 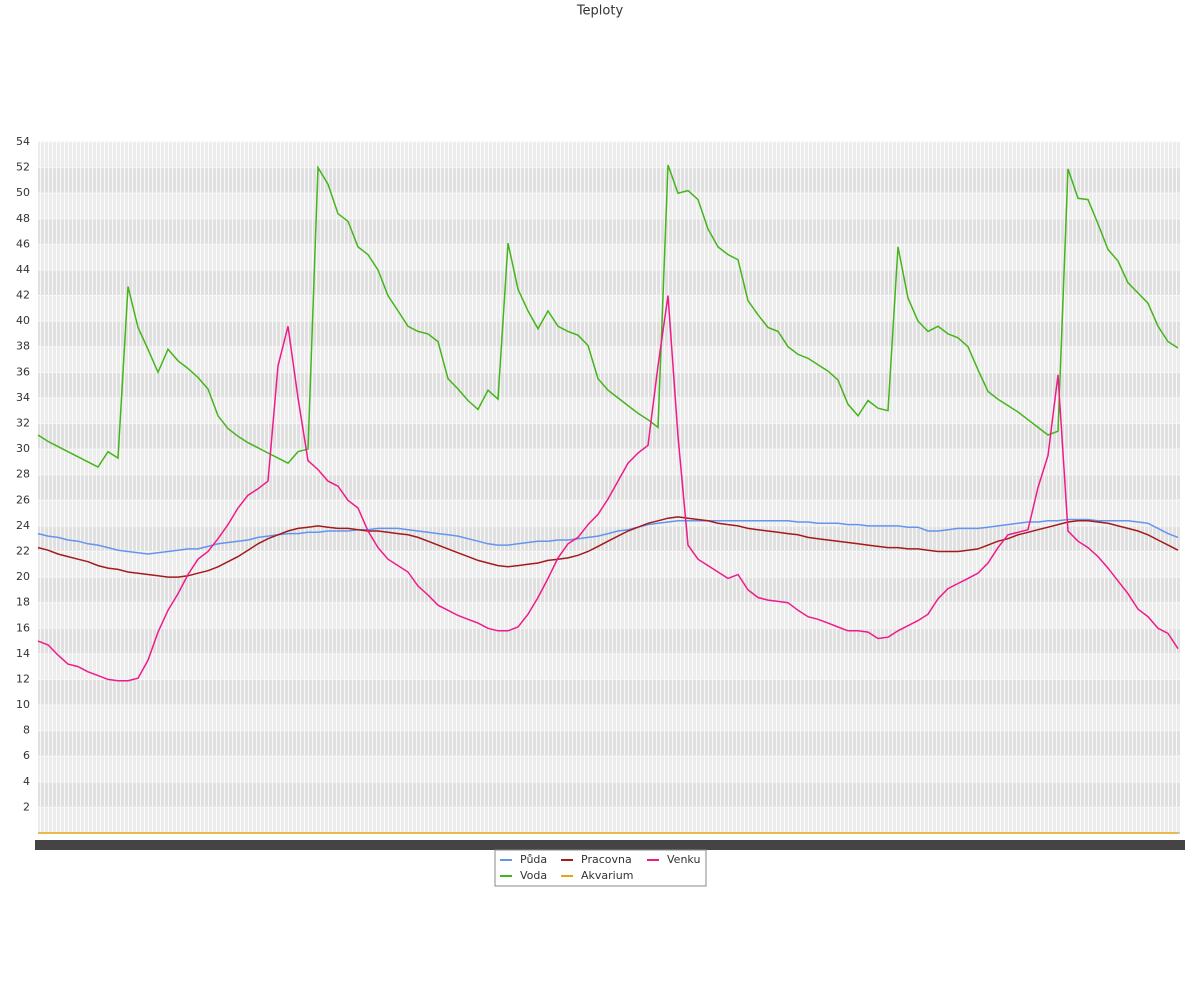 I want to click on y-tick-label: 24, so click(x=23, y=525).